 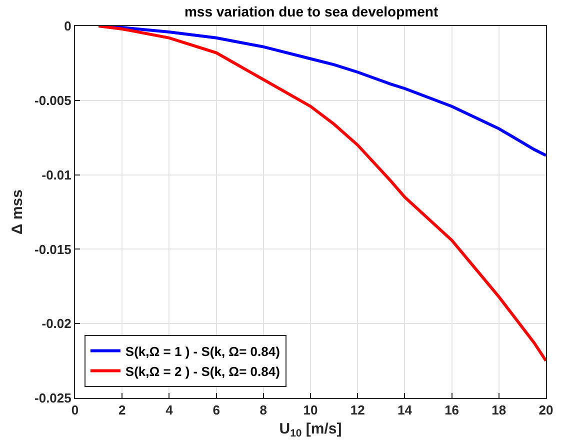 What do you see at coordinates (57, 174) in the screenshot?
I see `y-tick-label: -0.01` at bounding box center [57, 174].